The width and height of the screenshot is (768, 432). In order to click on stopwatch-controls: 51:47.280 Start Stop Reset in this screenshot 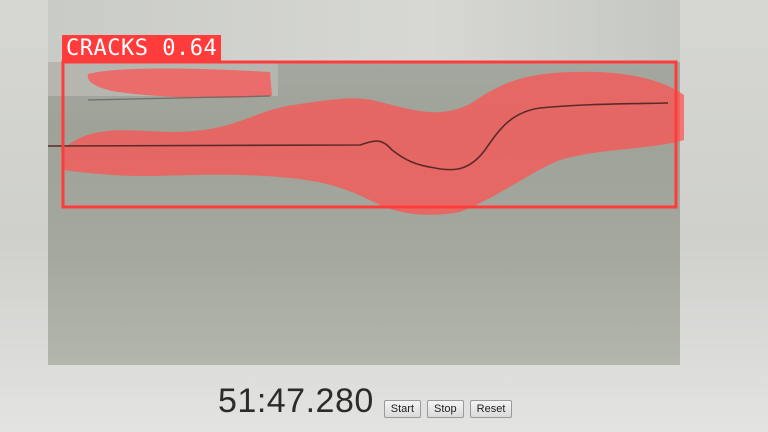, I will do `click(368, 401)`.